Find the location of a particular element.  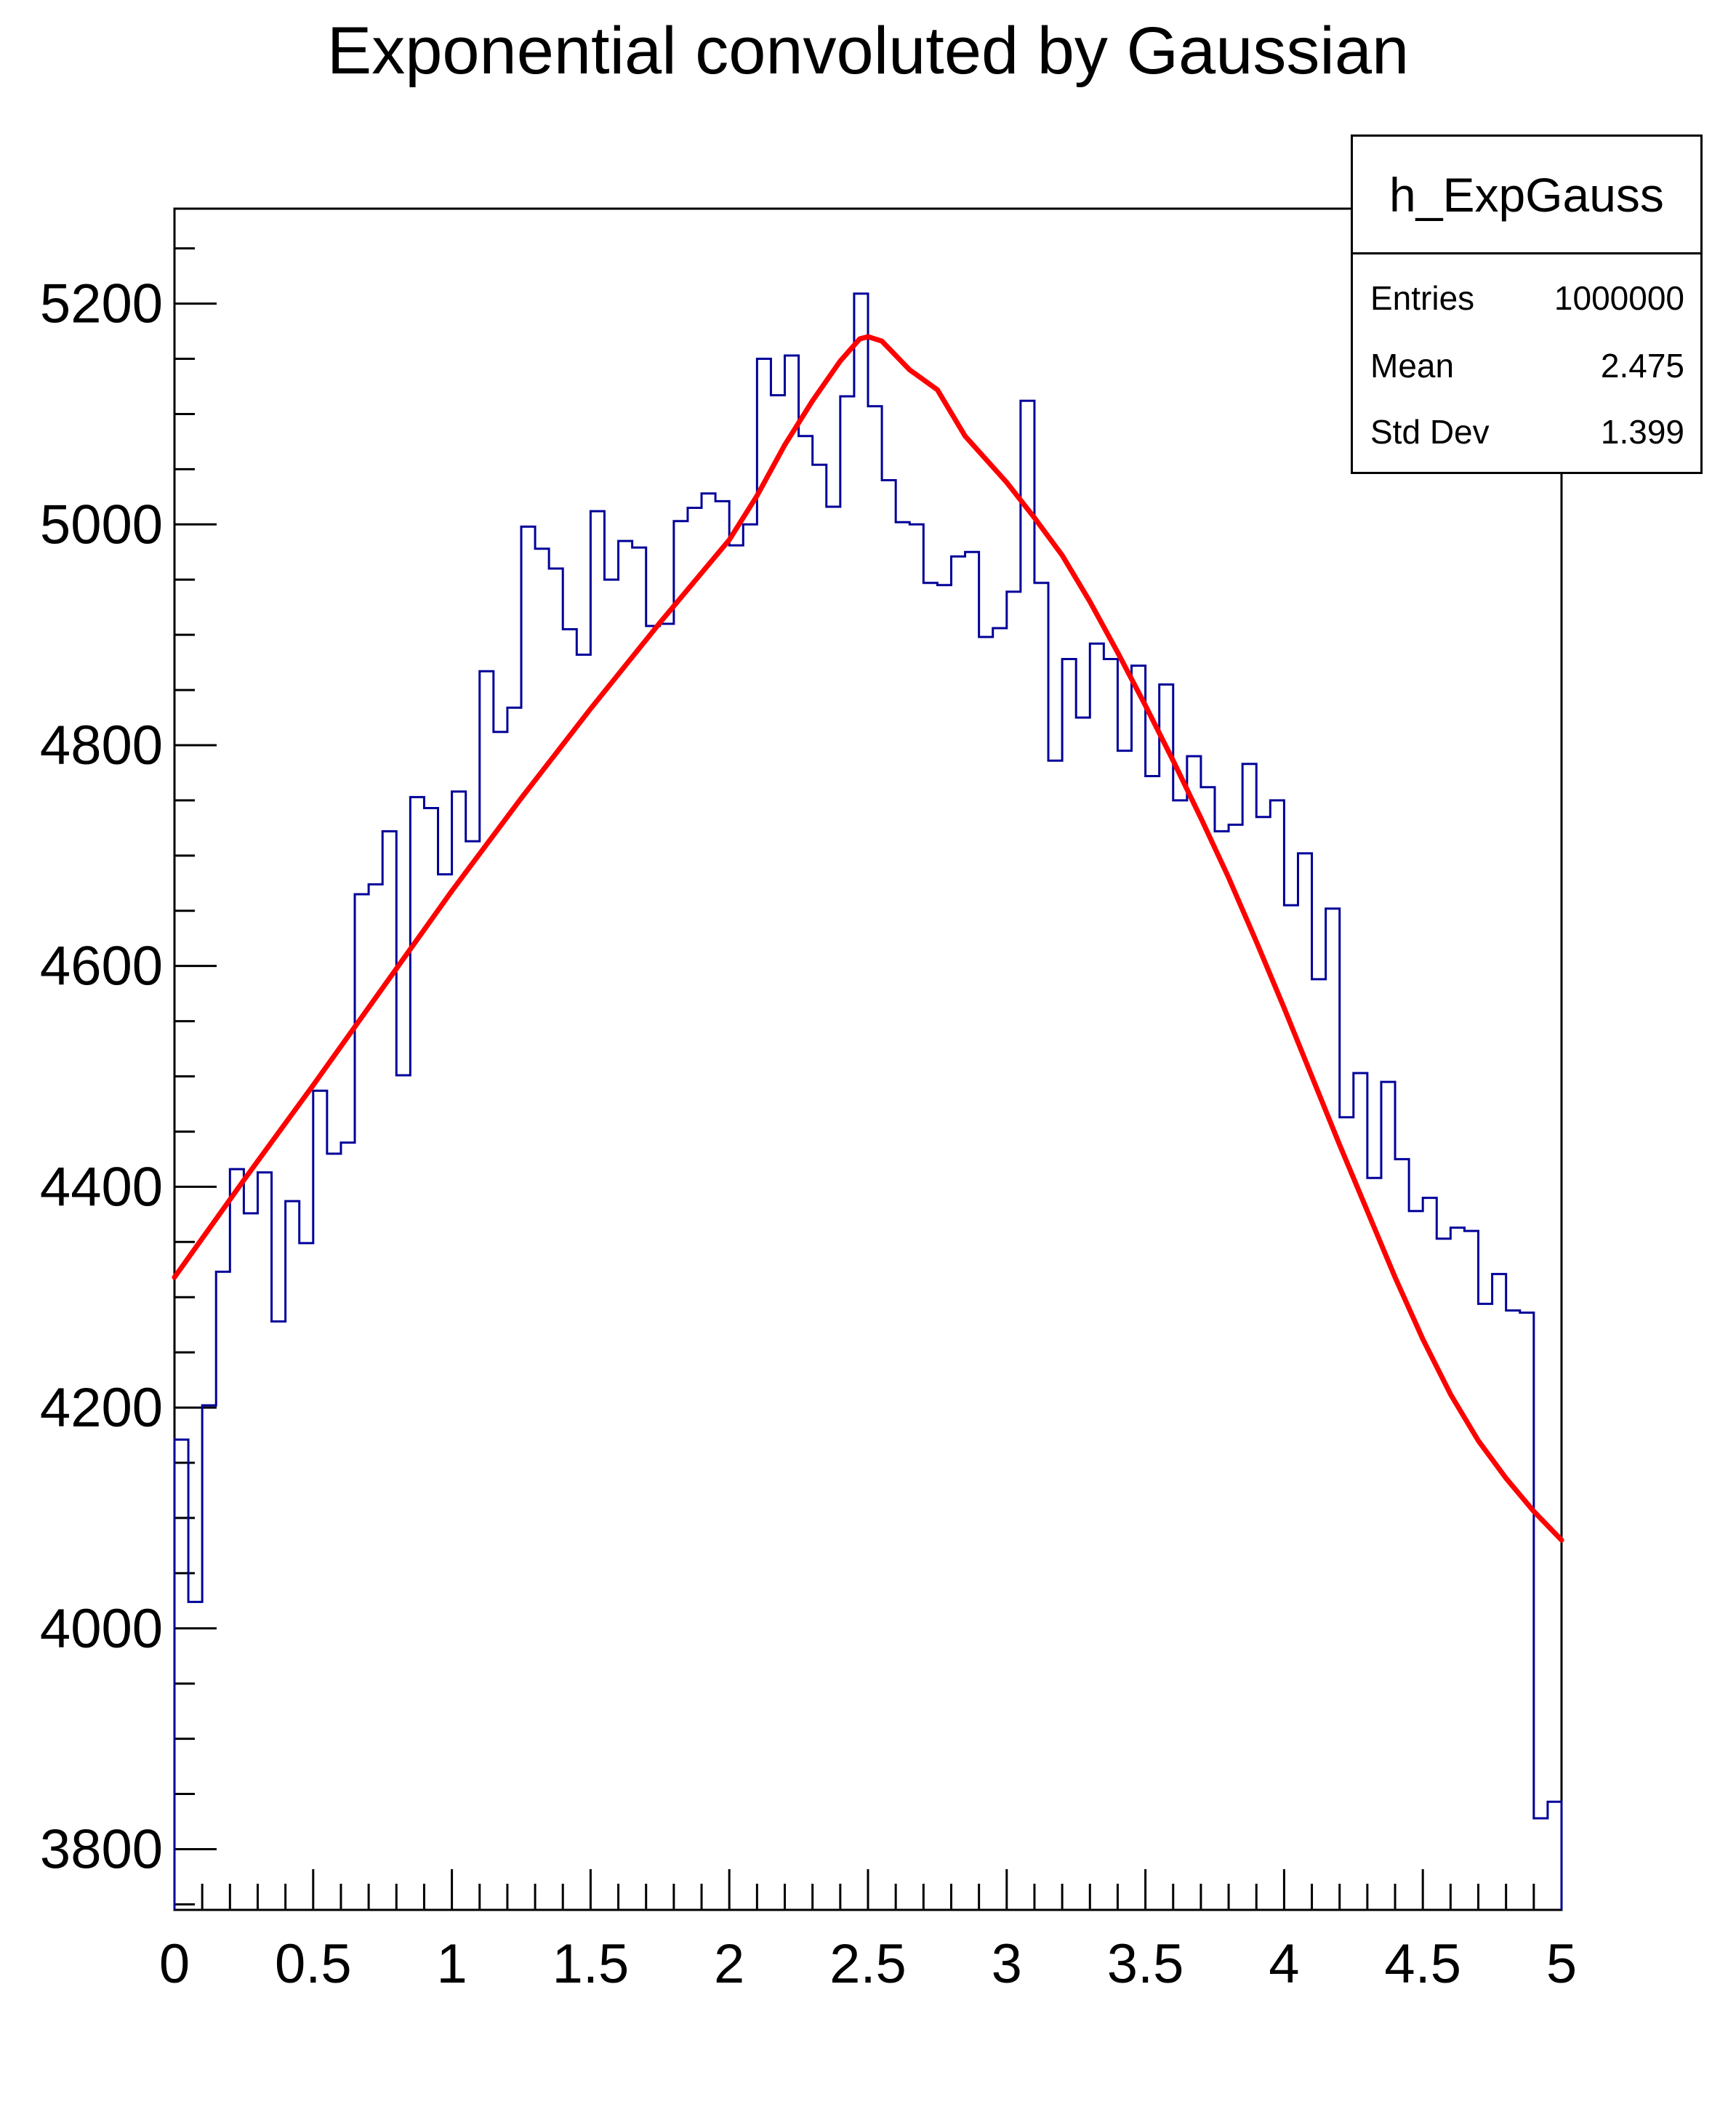

stats-mean-label: Mean is located at coordinates (1412, 366).